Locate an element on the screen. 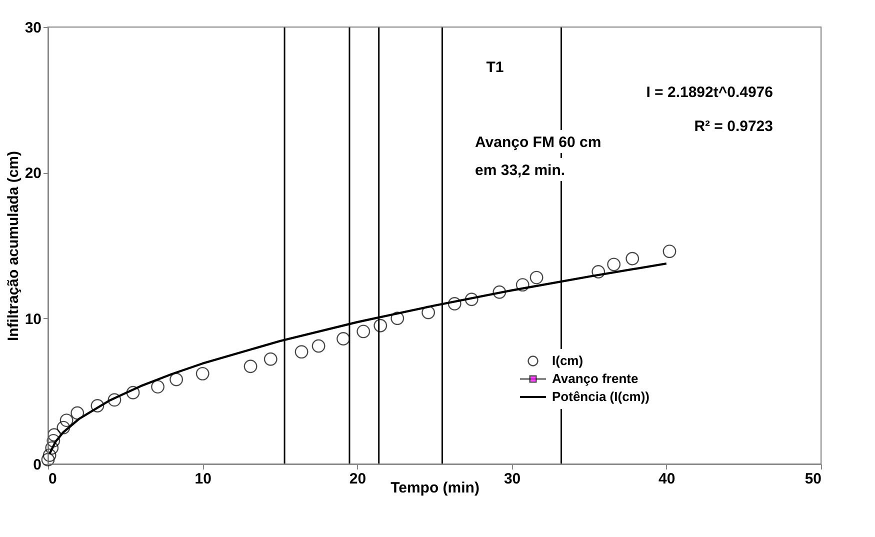  annotation: T1 is located at coordinates (495, 67).